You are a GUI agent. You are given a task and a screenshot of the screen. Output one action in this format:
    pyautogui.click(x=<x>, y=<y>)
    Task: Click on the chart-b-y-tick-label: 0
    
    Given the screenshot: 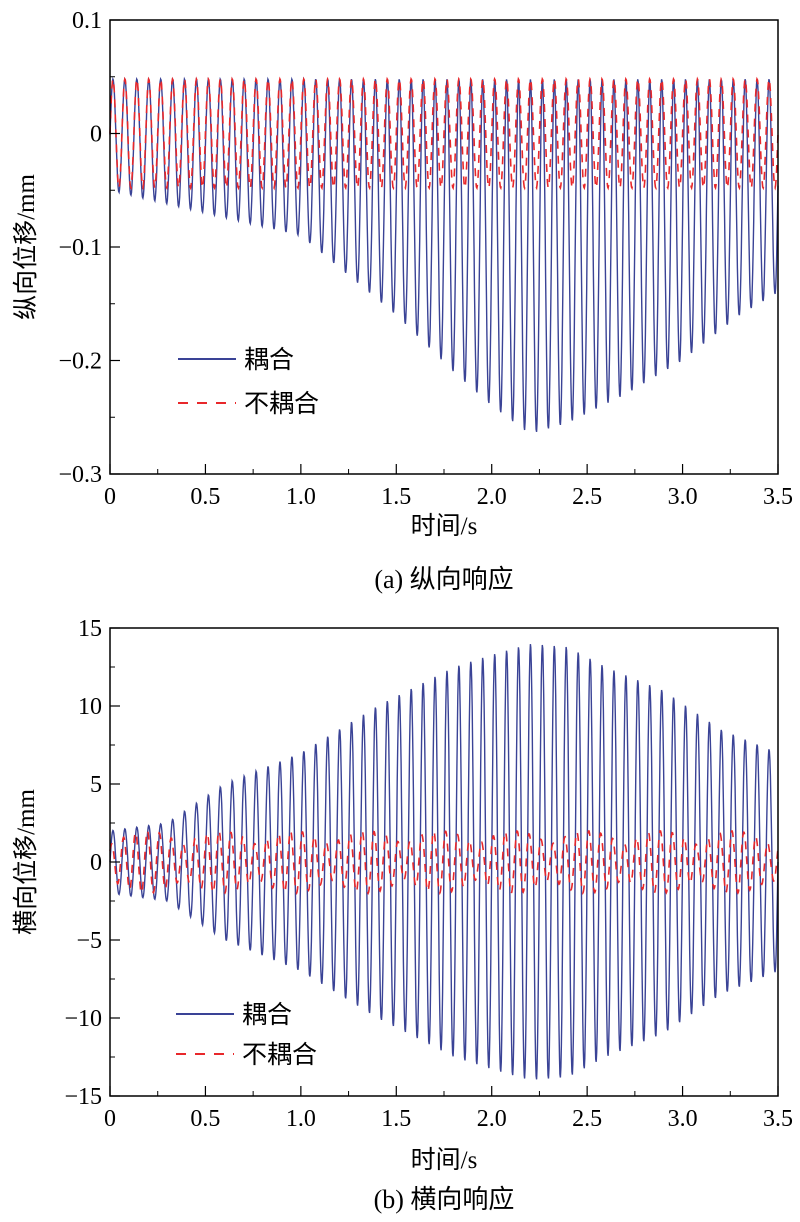 What is the action you would take?
    pyautogui.click(x=96, y=863)
    